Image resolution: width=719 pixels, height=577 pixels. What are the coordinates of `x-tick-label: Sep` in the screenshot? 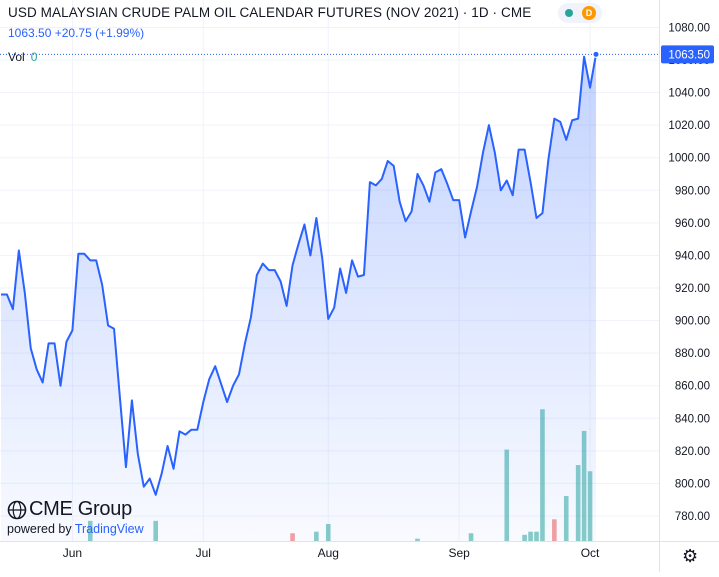 It's located at (459, 553).